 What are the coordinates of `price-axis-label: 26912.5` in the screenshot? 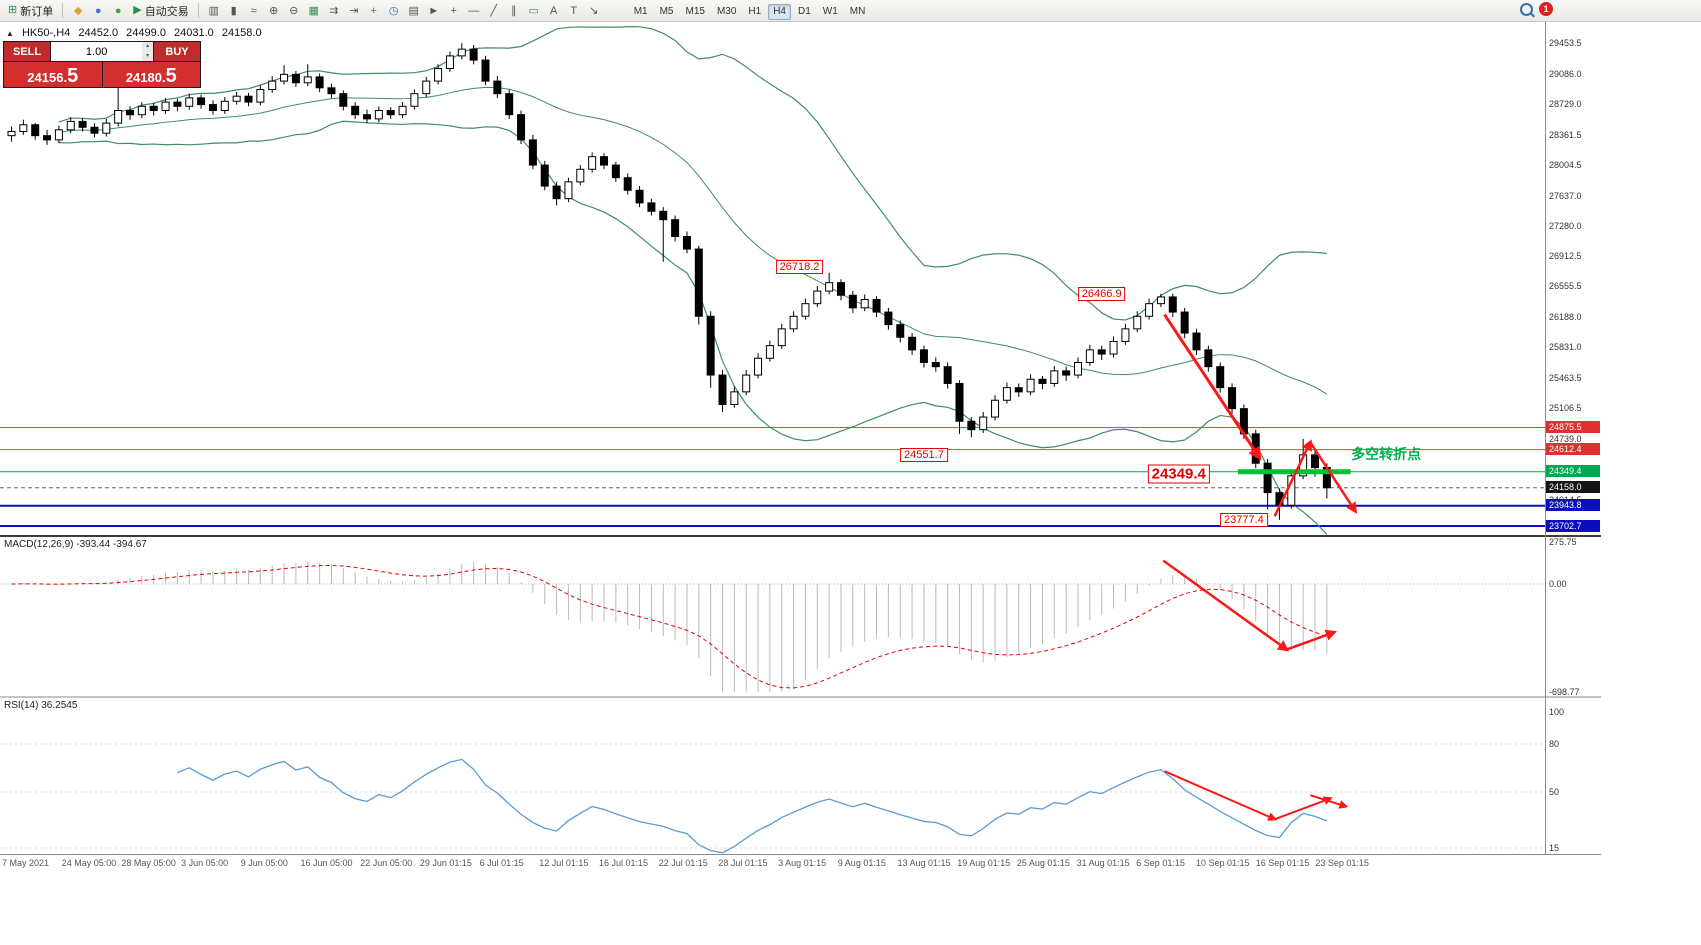 It's located at (1565, 256).